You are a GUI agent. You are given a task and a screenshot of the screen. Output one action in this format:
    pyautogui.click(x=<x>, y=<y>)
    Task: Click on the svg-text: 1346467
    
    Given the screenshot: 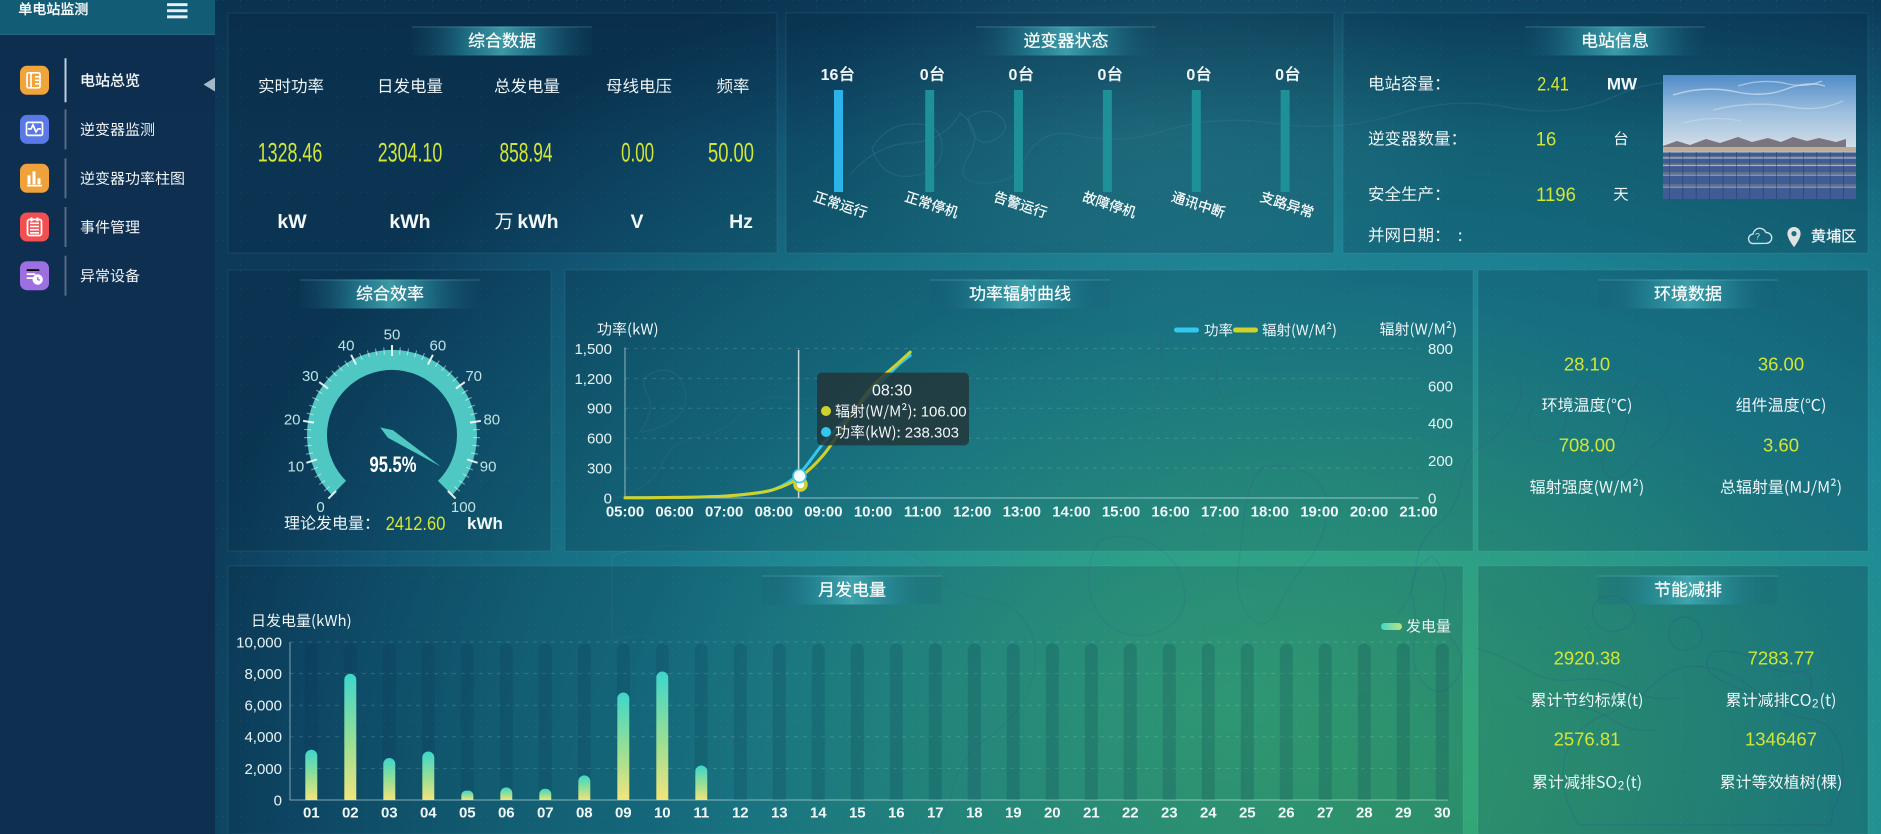 What is the action you would take?
    pyautogui.click(x=1781, y=739)
    